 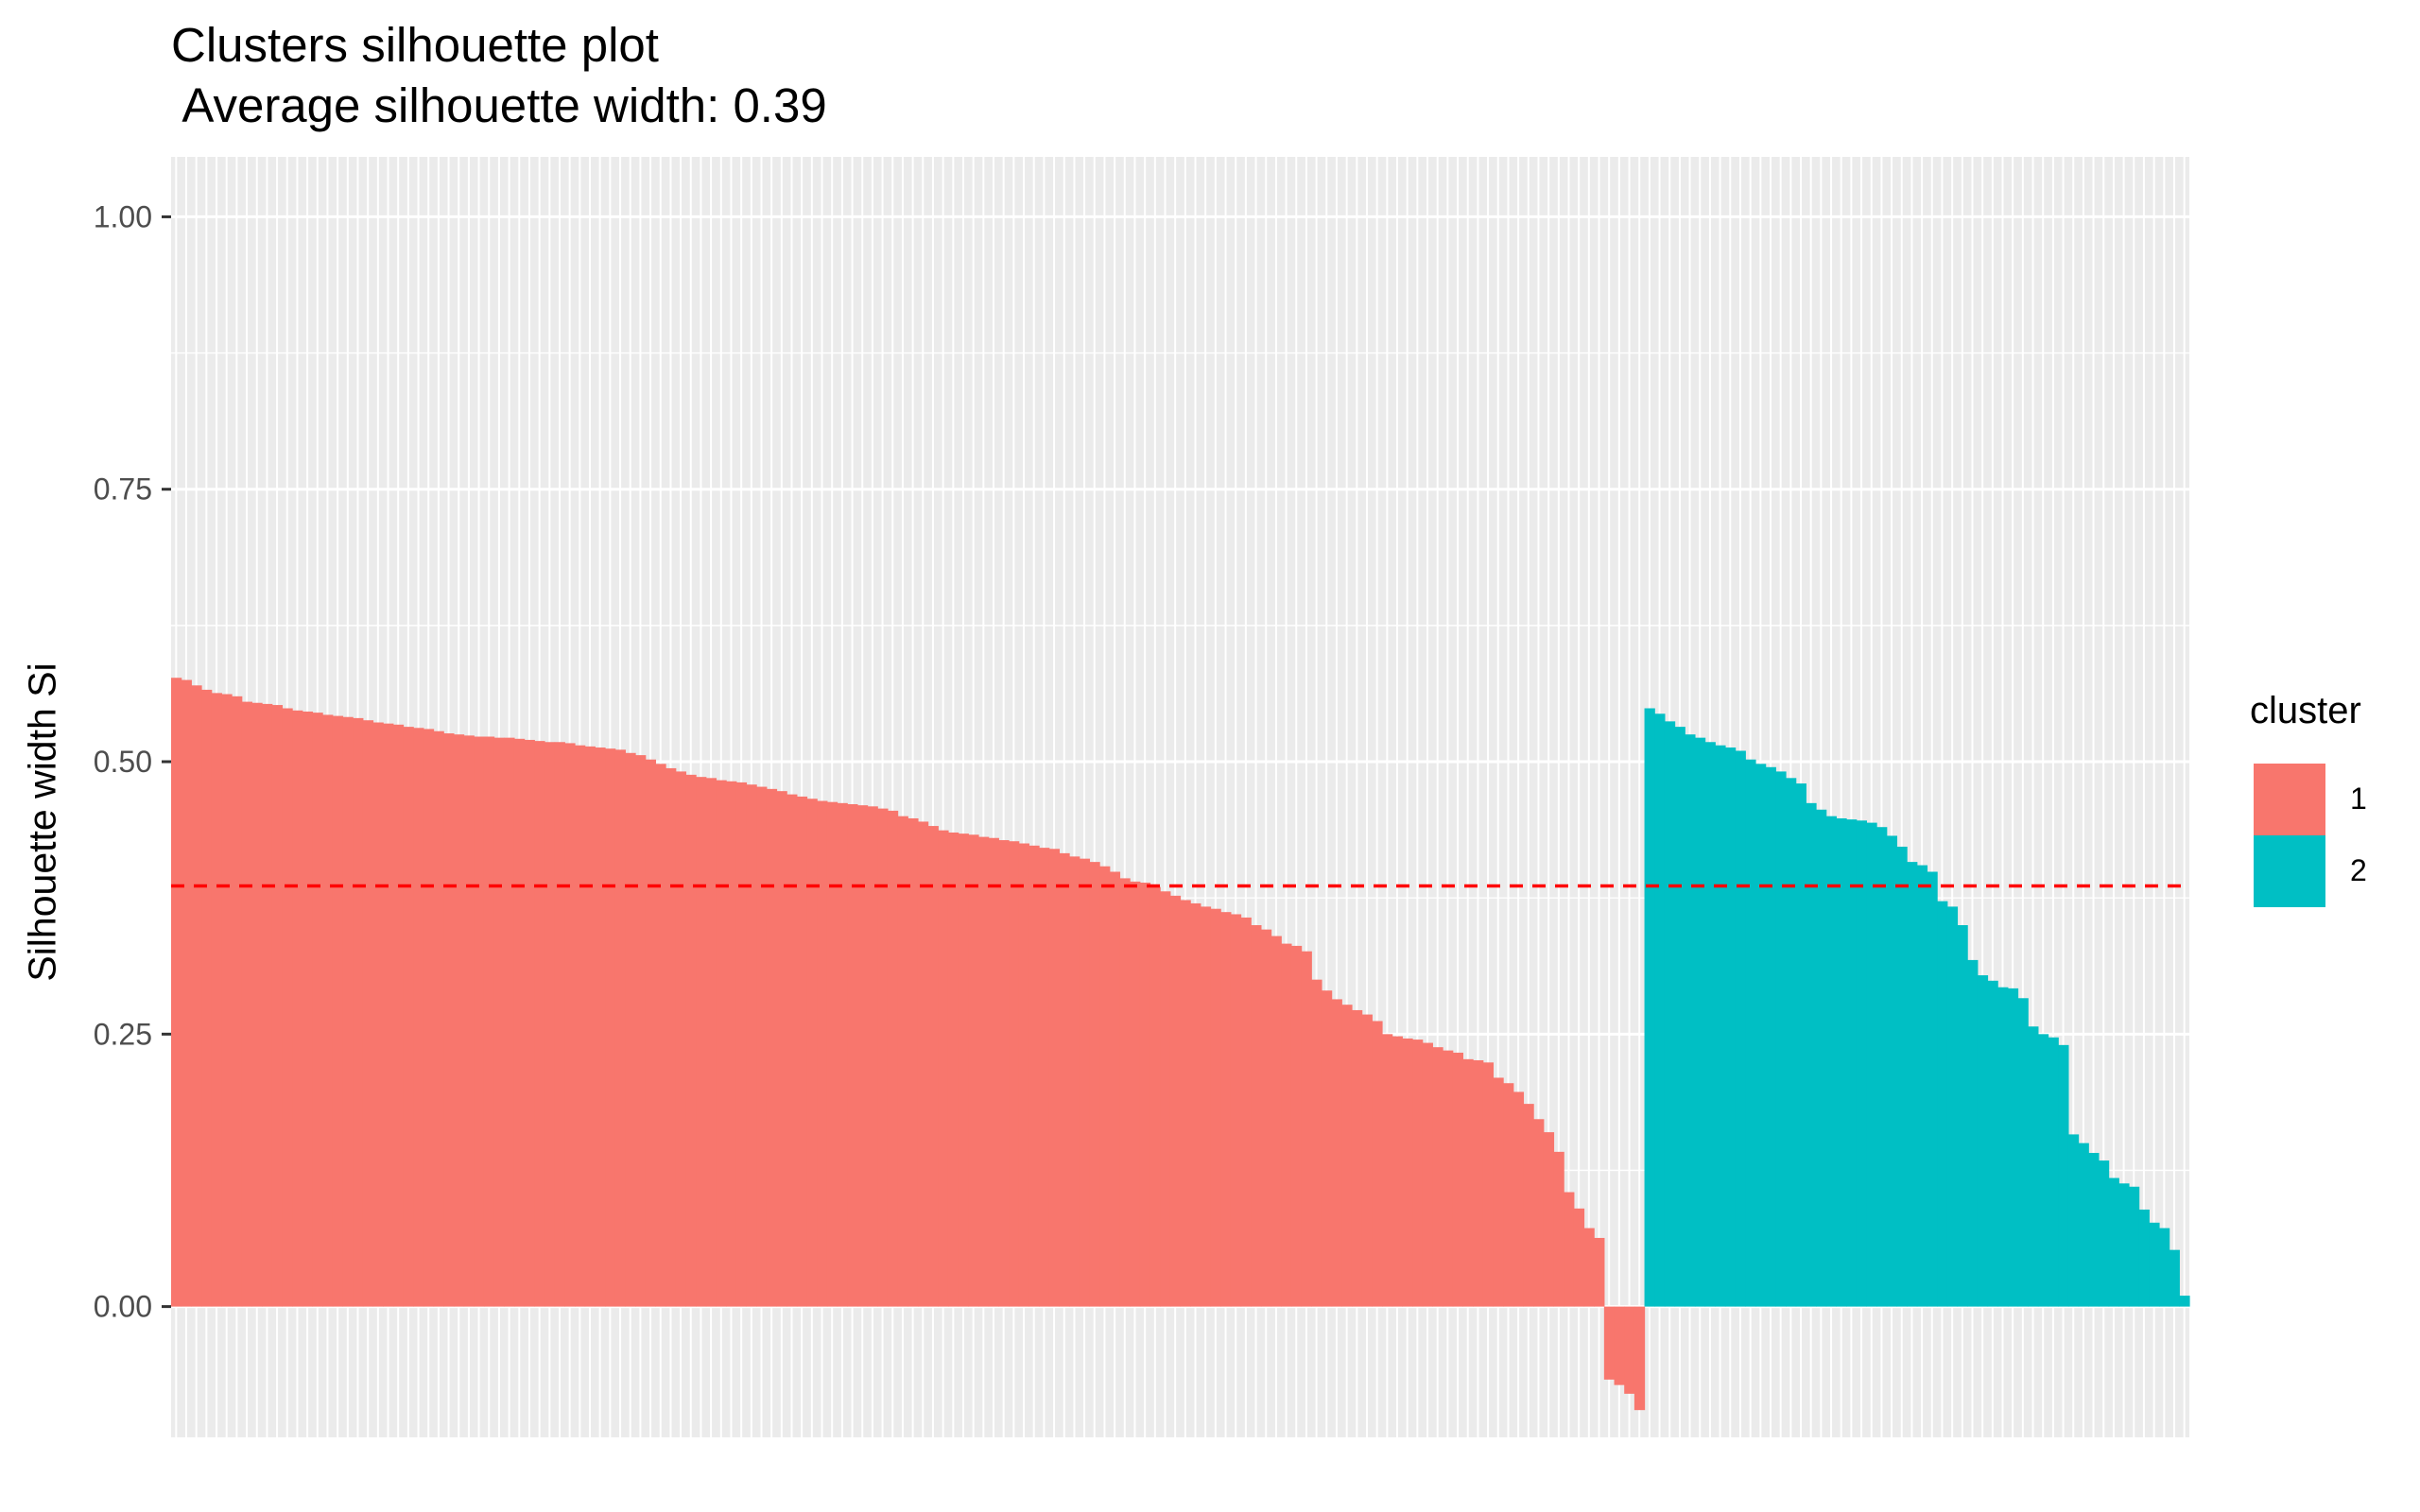 What do you see at coordinates (123, 489) in the screenshot?
I see `y-tick-label: 0.75` at bounding box center [123, 489].